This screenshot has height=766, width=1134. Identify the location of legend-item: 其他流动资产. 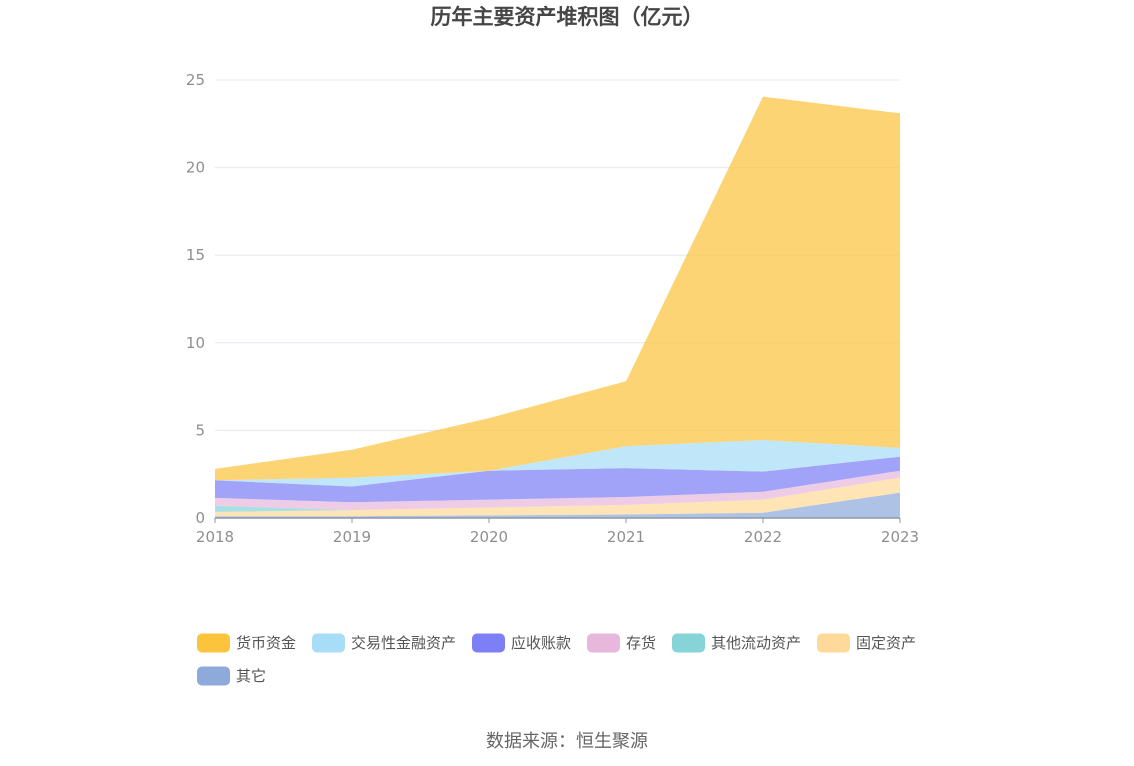
(736, 643).